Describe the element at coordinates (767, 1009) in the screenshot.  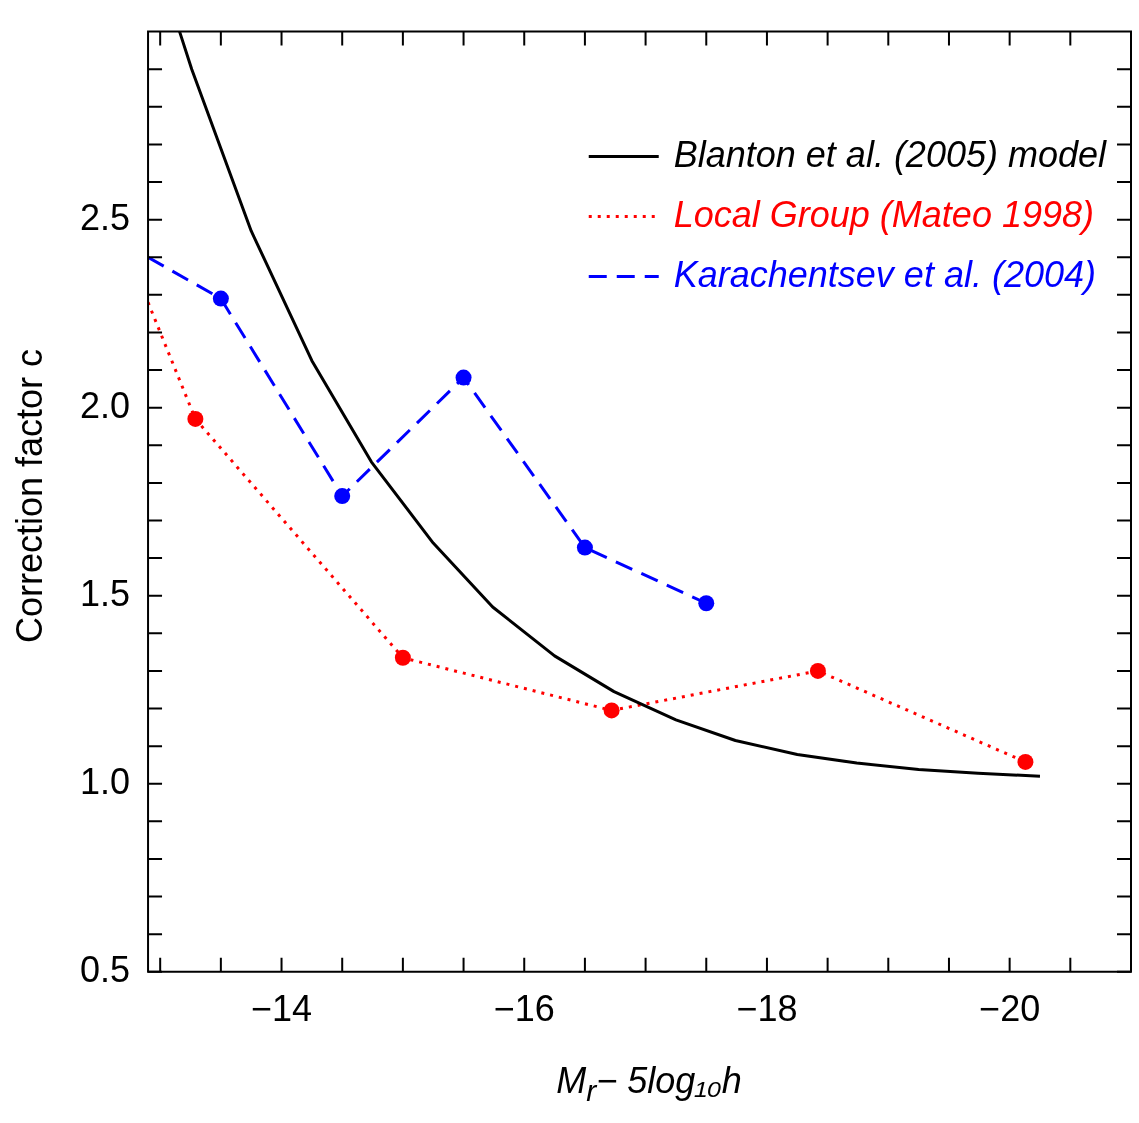
I see `x-tick-label: −18` at that location.